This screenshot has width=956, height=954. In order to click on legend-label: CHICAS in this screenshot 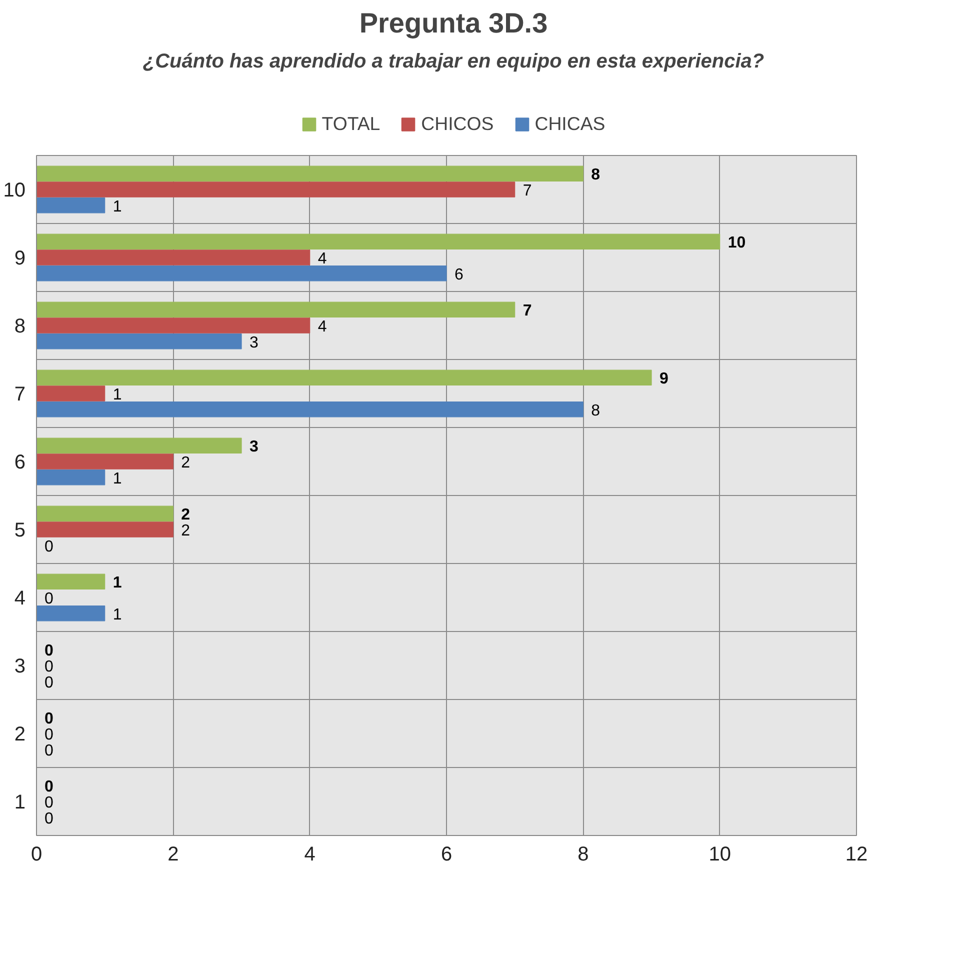, I will do `click(570, 124)`.